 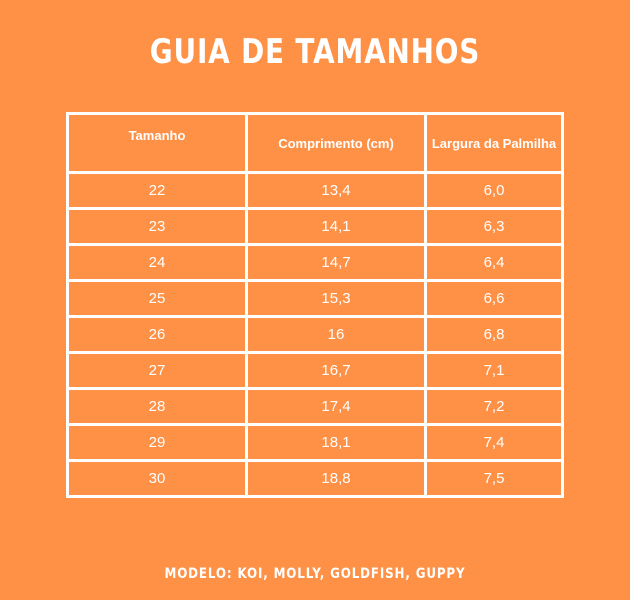 I want to click on cell-length: 14,1, so click(x=336, y=226).